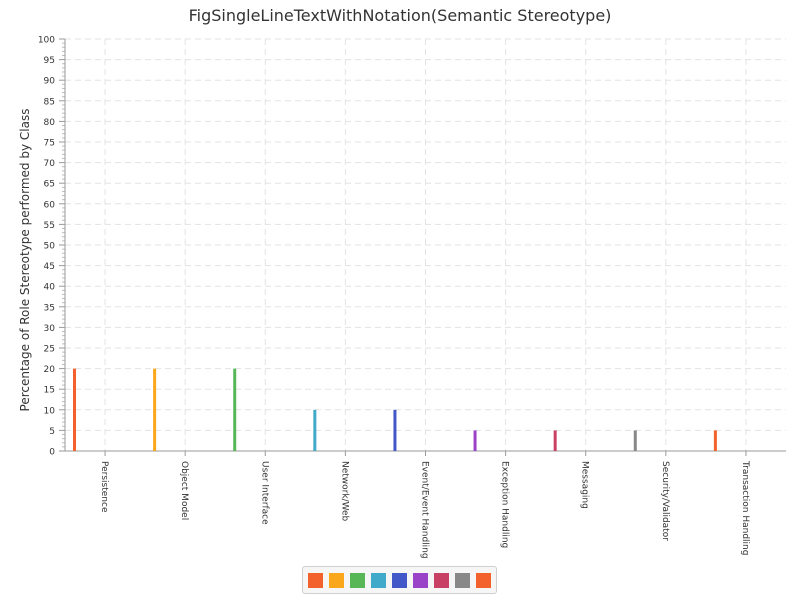  I want to click on x-tick-label: Object Model, so click(184, 490).